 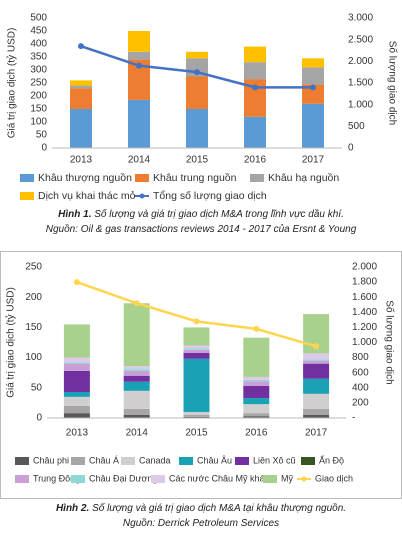 I want to click on y2-tick-label: 3.000, so click(x=360, y=18).